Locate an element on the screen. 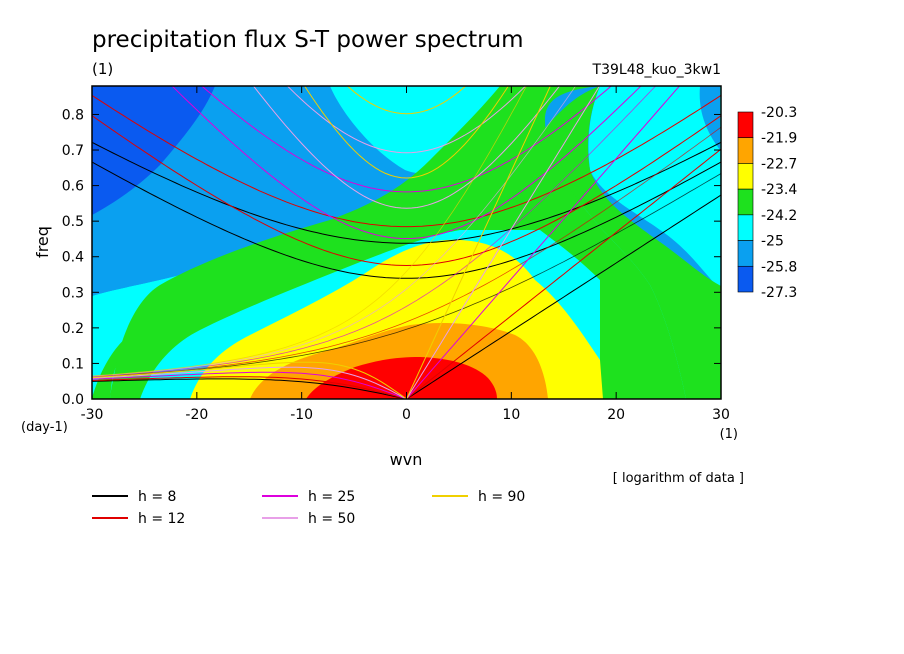 This screenshot has width=904, height=654. colorbar-label: -22.7 is located at coordinates (779, 164).